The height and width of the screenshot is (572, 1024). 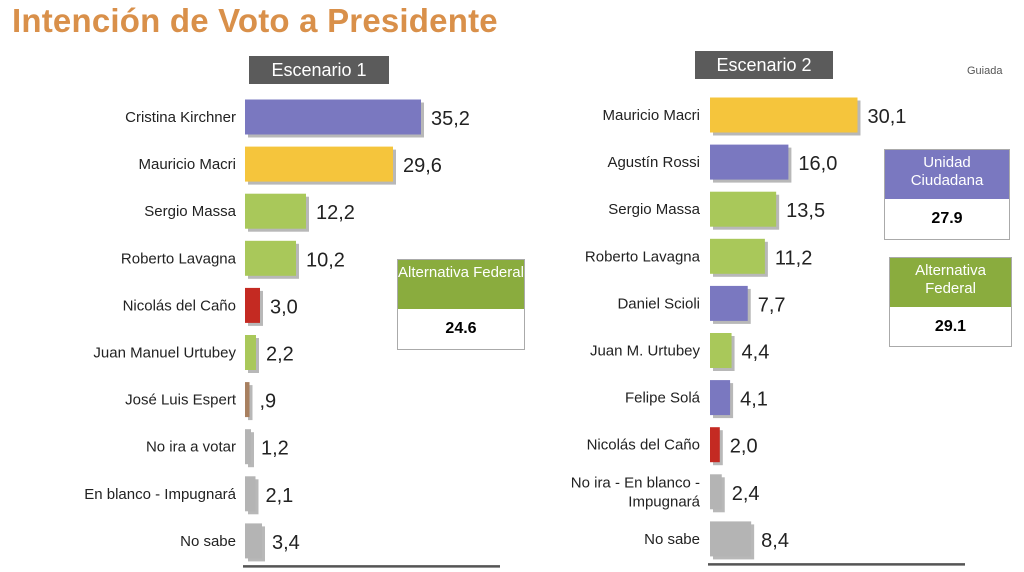 I want to click on value-label: 8,4, so click(x=775, y=541).